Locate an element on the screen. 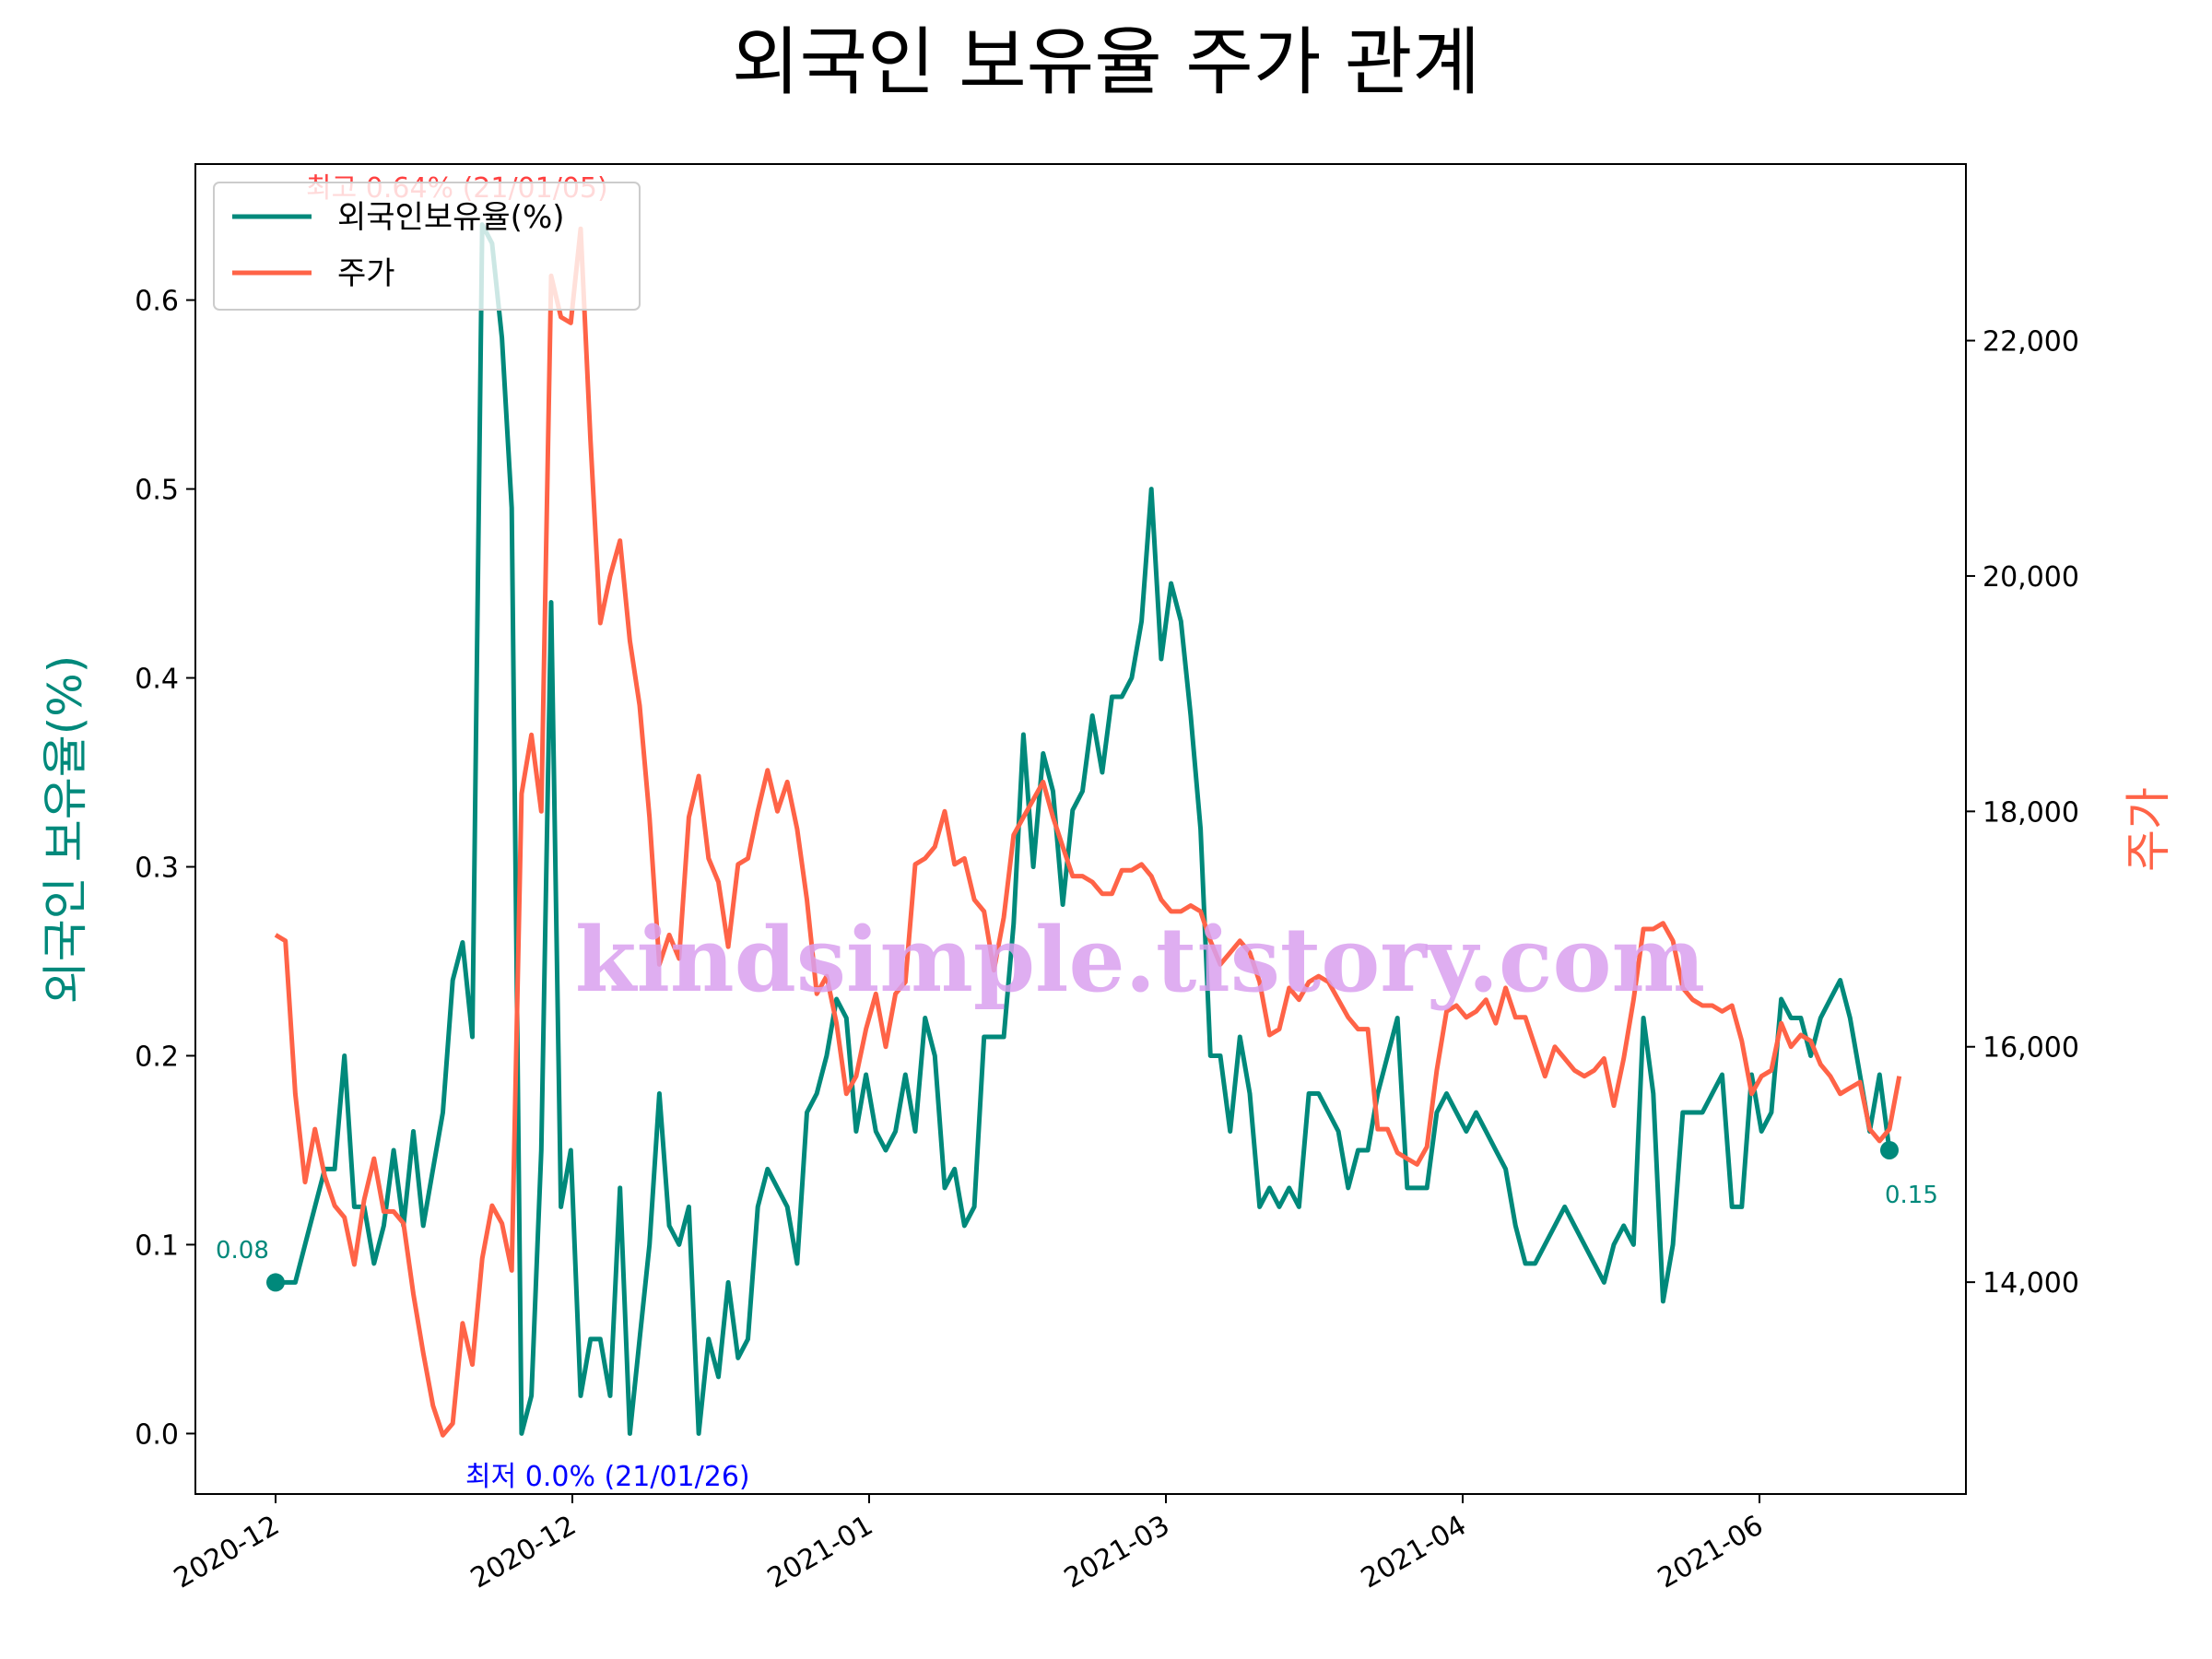  x-tick-label: 2021-01 is located at coordinates (820, 1552).